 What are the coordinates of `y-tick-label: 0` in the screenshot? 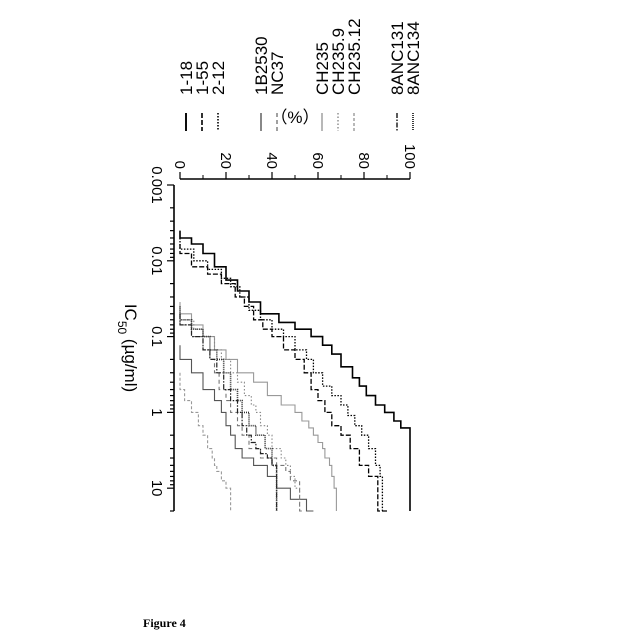 It's located at (179, 165).